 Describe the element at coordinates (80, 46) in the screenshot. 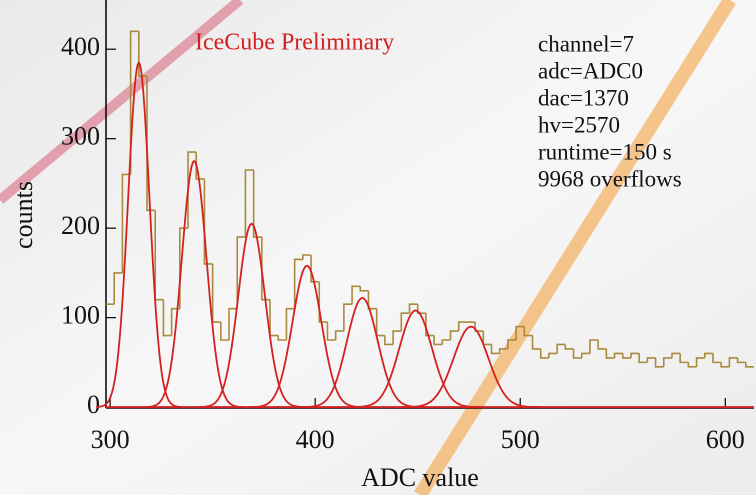

I see `y-tick-label: 400` at that location.